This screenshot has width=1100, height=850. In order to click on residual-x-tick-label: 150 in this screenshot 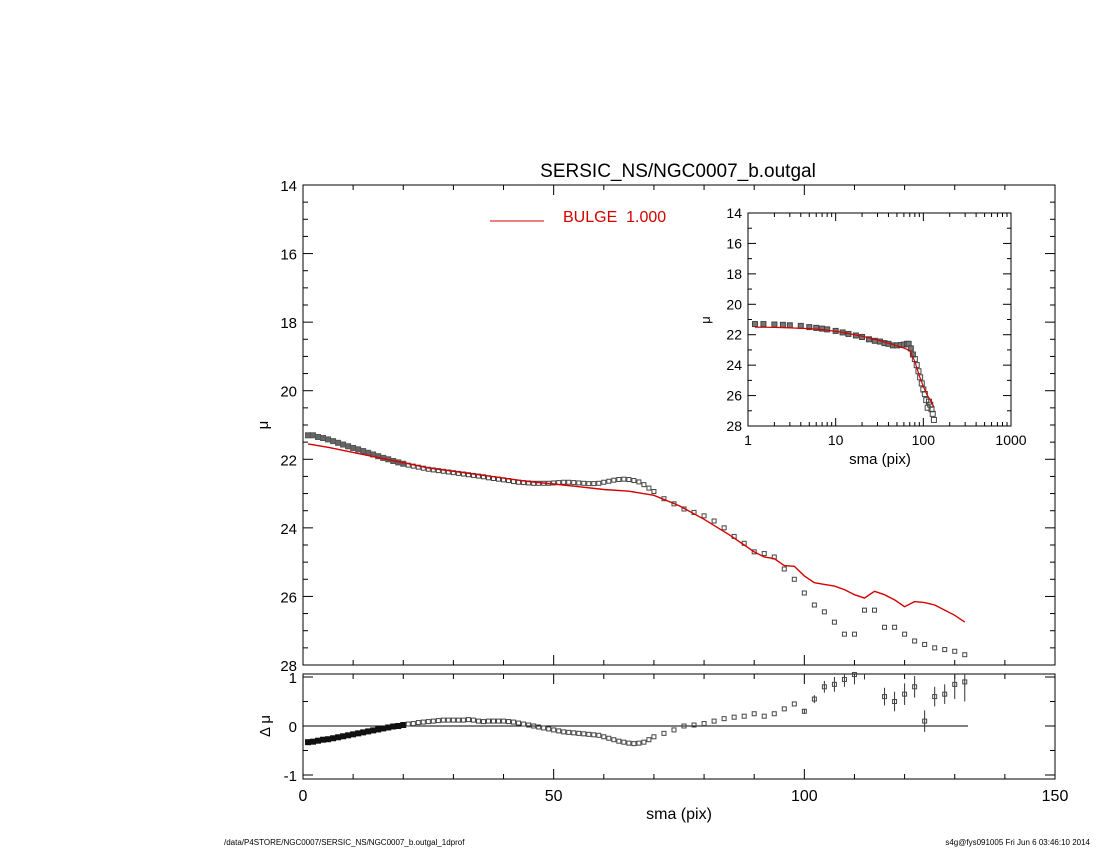, I will do `click(1055, 796)`.